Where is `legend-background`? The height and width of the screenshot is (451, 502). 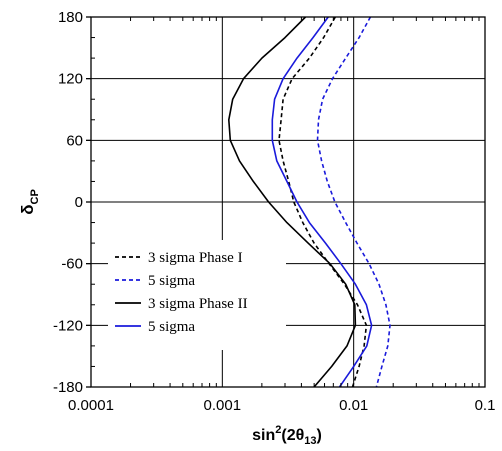 legend-background is located at coordinates (197, 295).